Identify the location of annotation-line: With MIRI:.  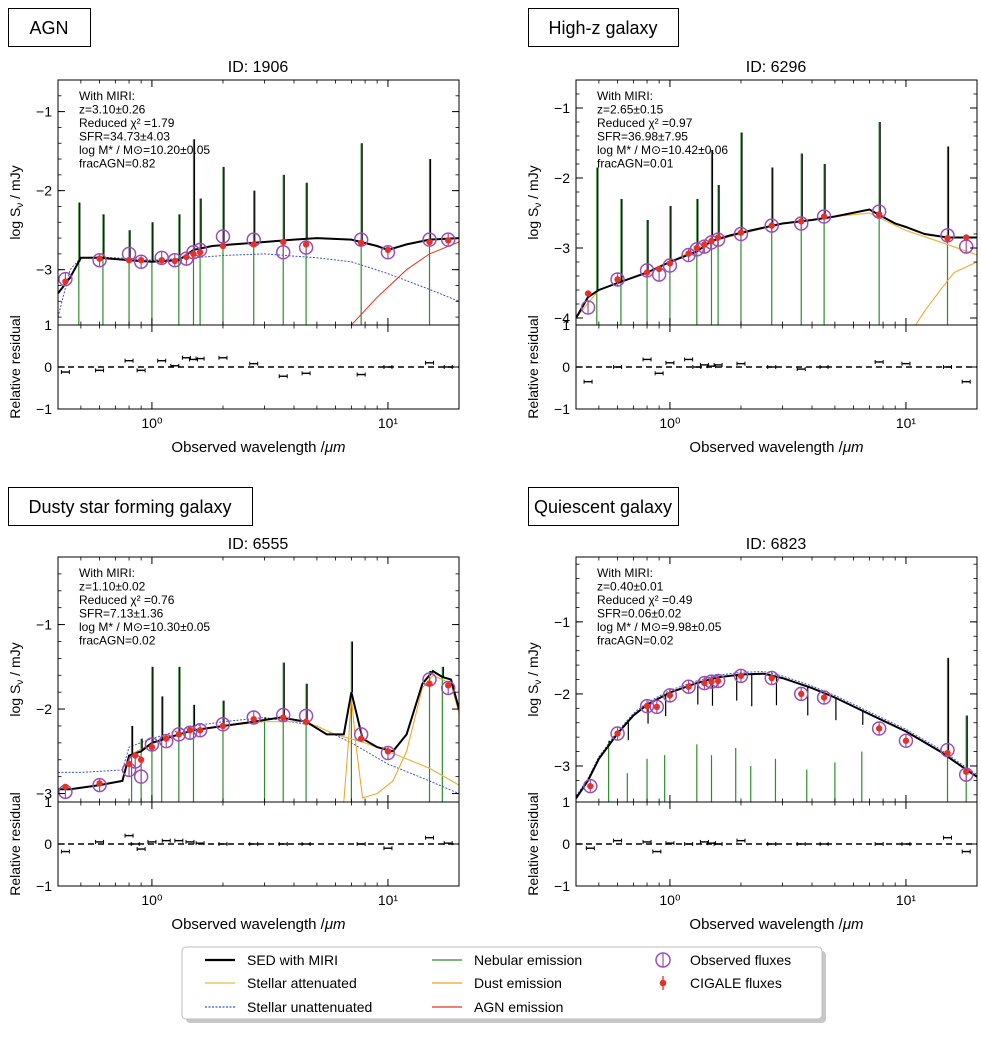
(107, 573).